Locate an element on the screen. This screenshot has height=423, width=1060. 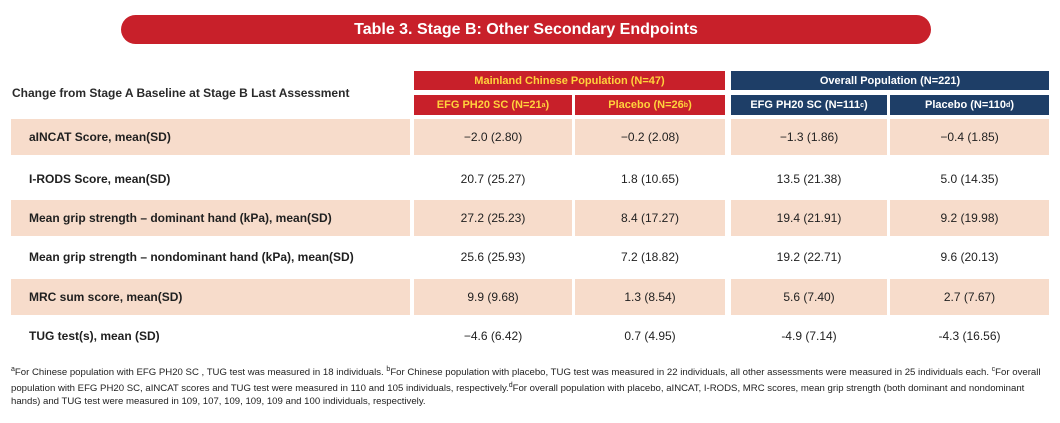
table-cell: 2.7 (7.67) is located at coordinates (969, 297).